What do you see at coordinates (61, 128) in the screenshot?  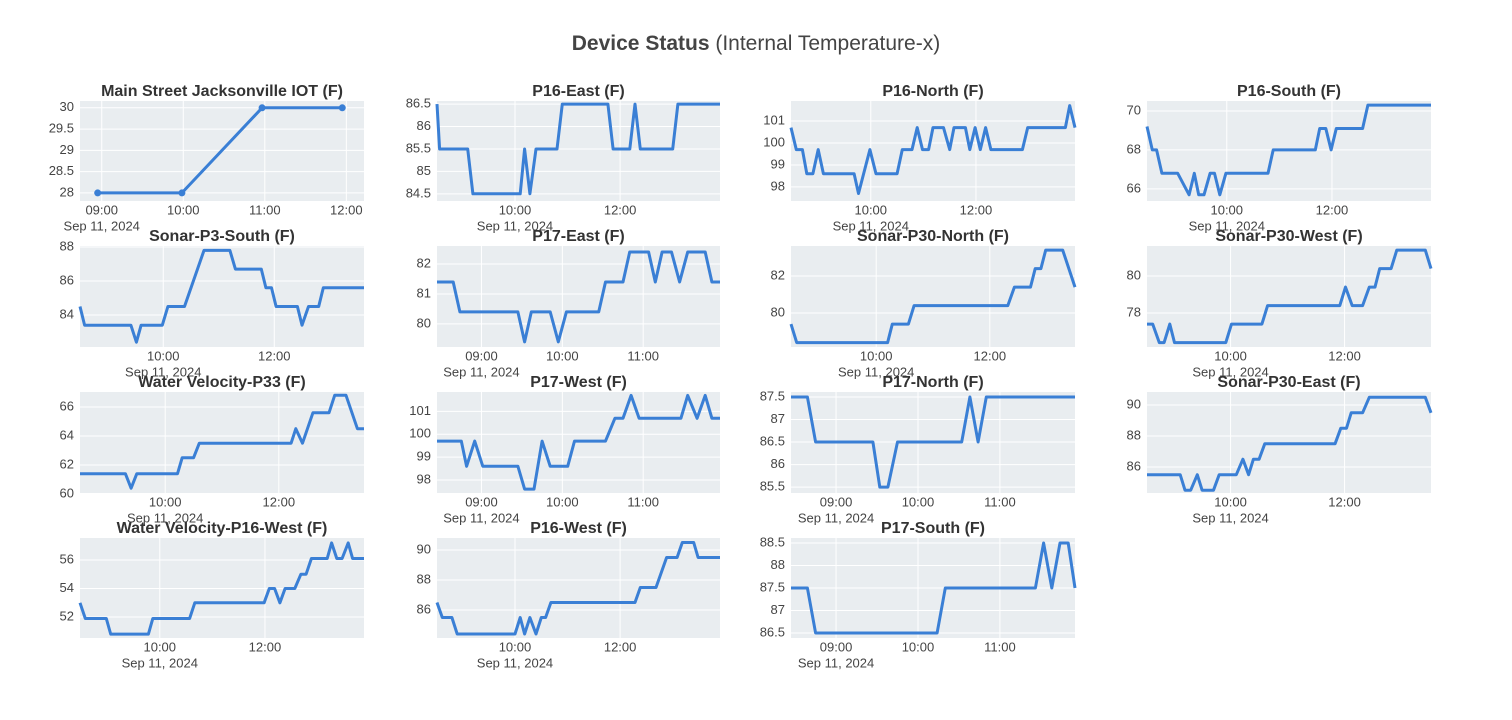 I see `y-tick-label: 29.5` at bounding box center [61, 128].